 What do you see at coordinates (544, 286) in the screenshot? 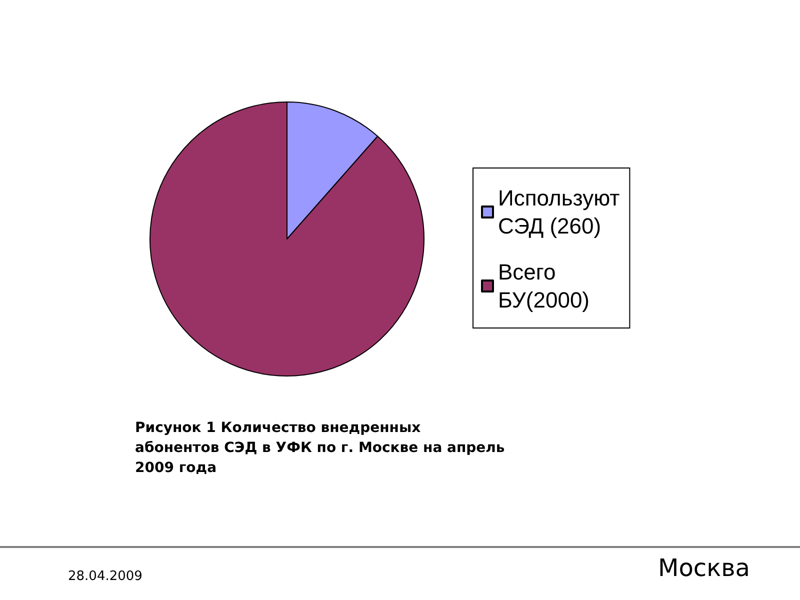
I see `legend-label: Всего БУ(2000)` at bounding box center [544, 286].